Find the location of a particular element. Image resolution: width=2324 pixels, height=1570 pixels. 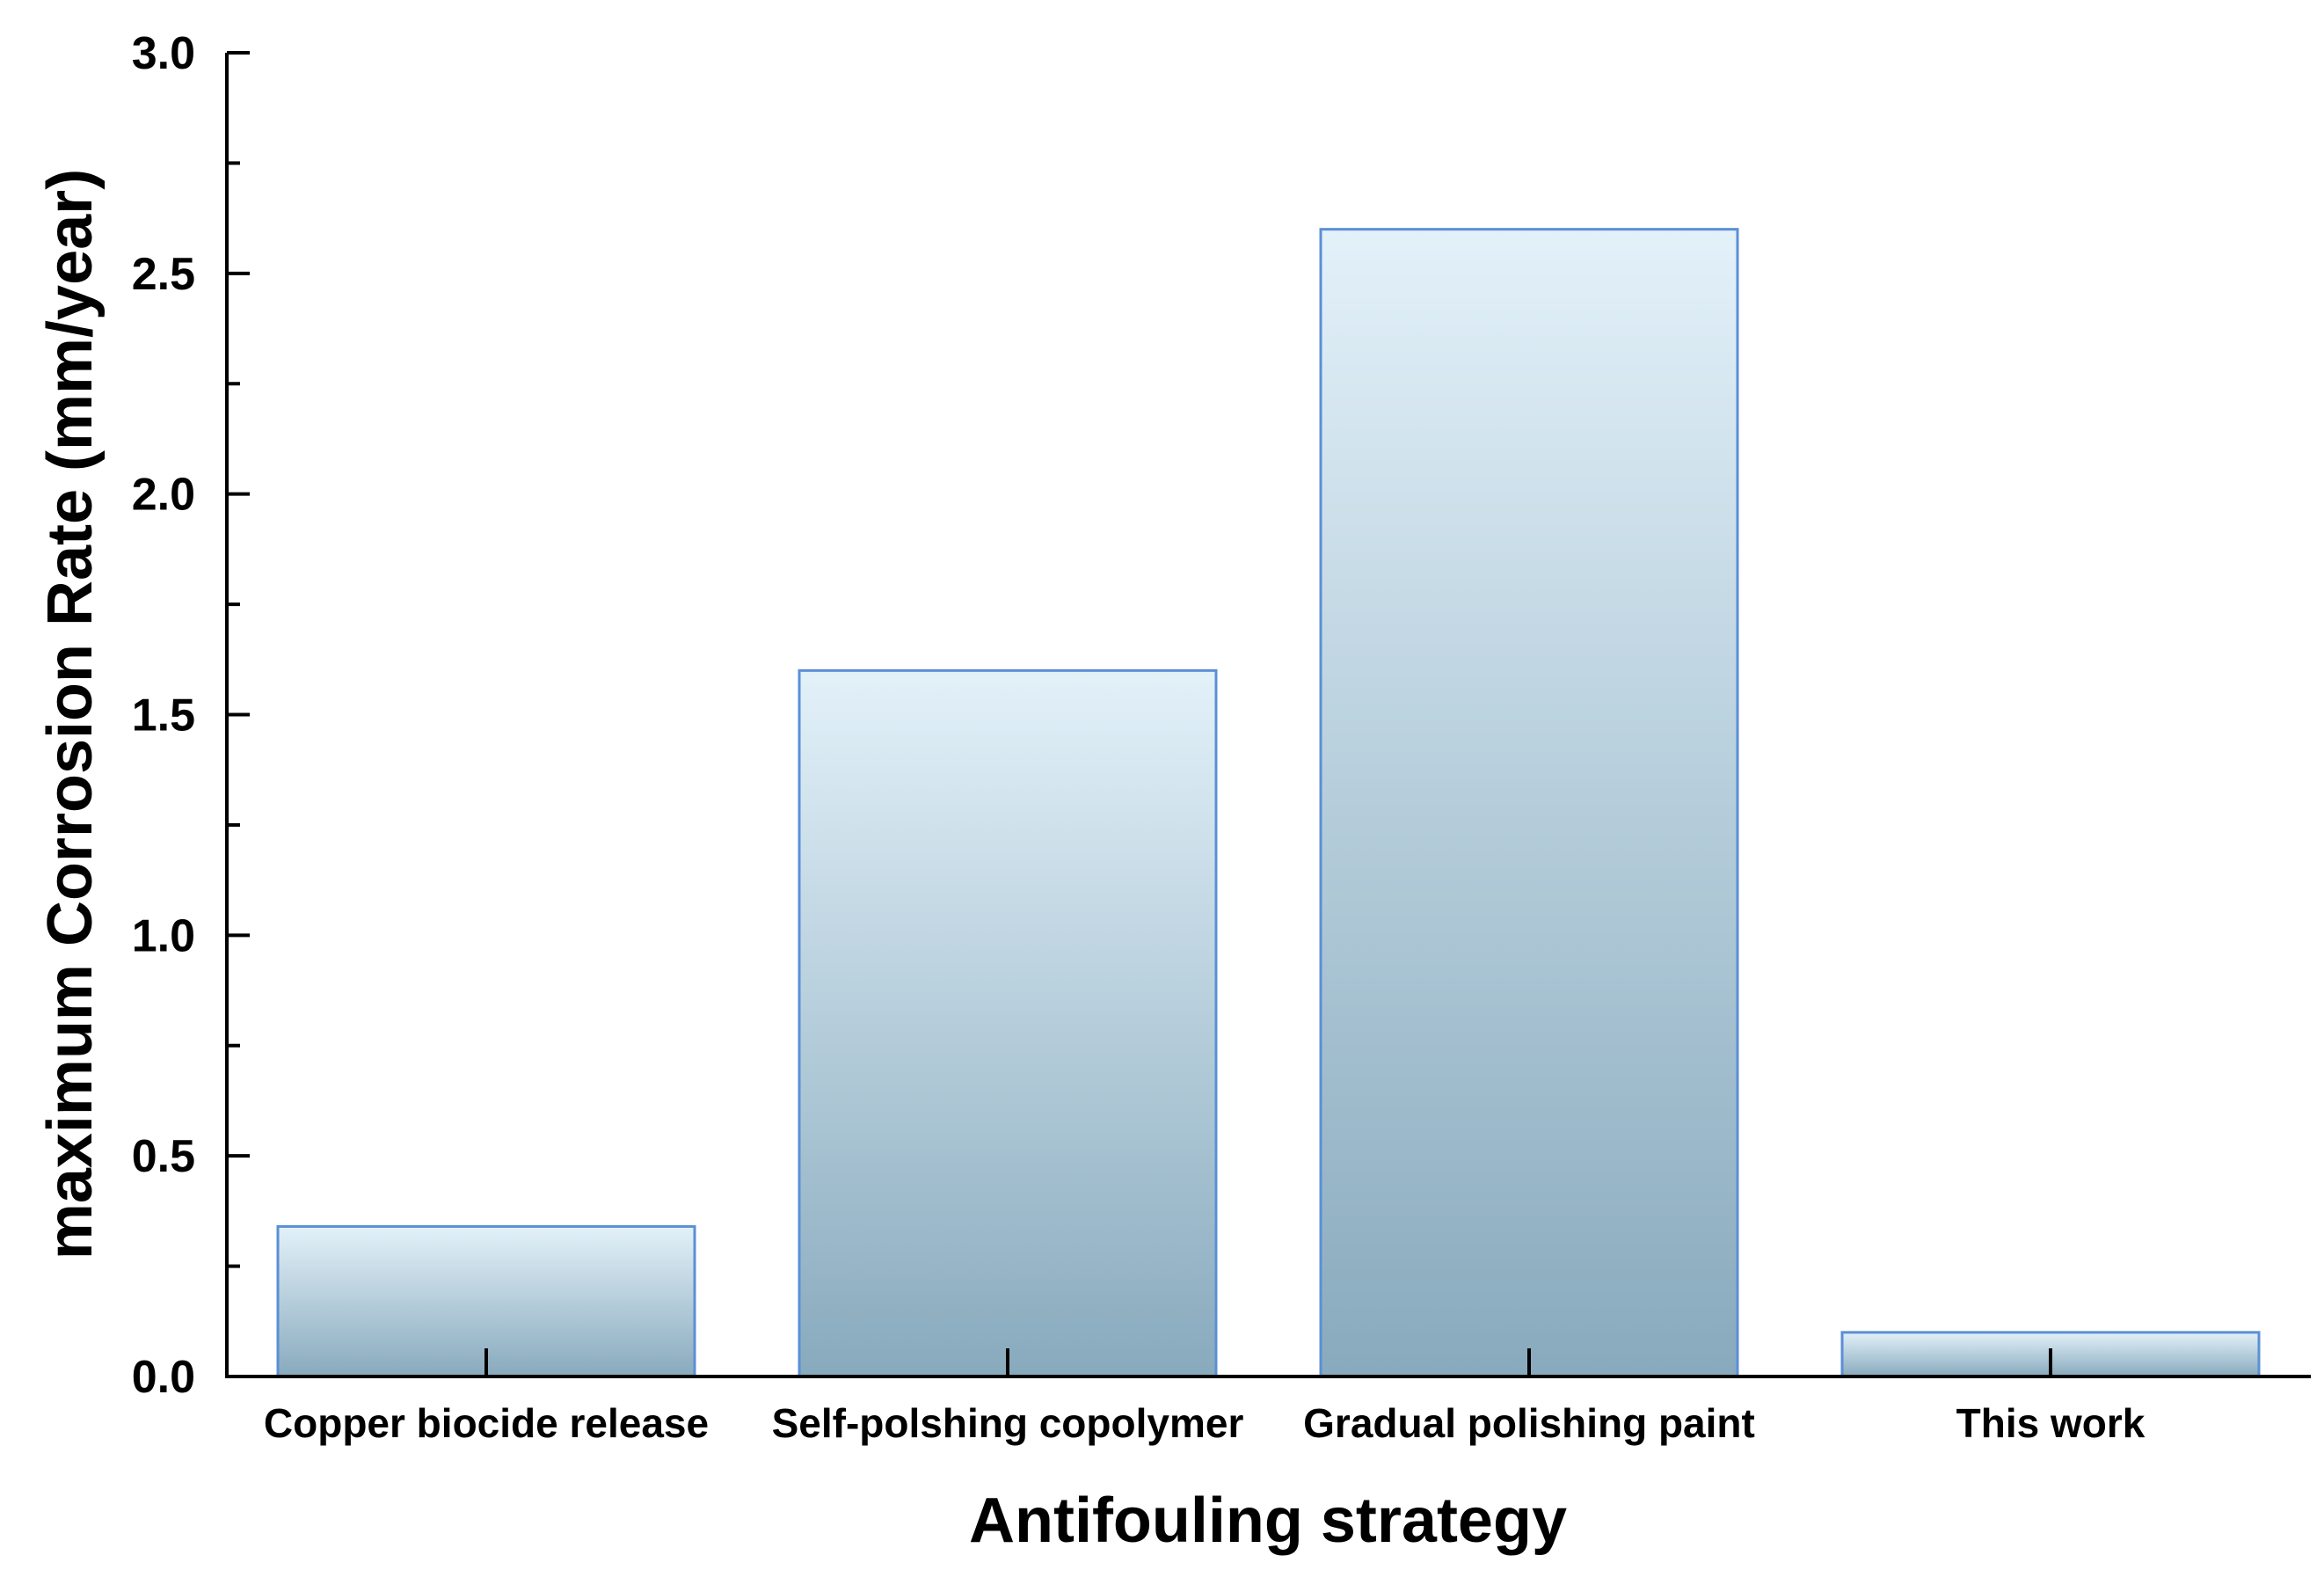

y-tick-label: 0.5 is located at coordinates (163, 1157).